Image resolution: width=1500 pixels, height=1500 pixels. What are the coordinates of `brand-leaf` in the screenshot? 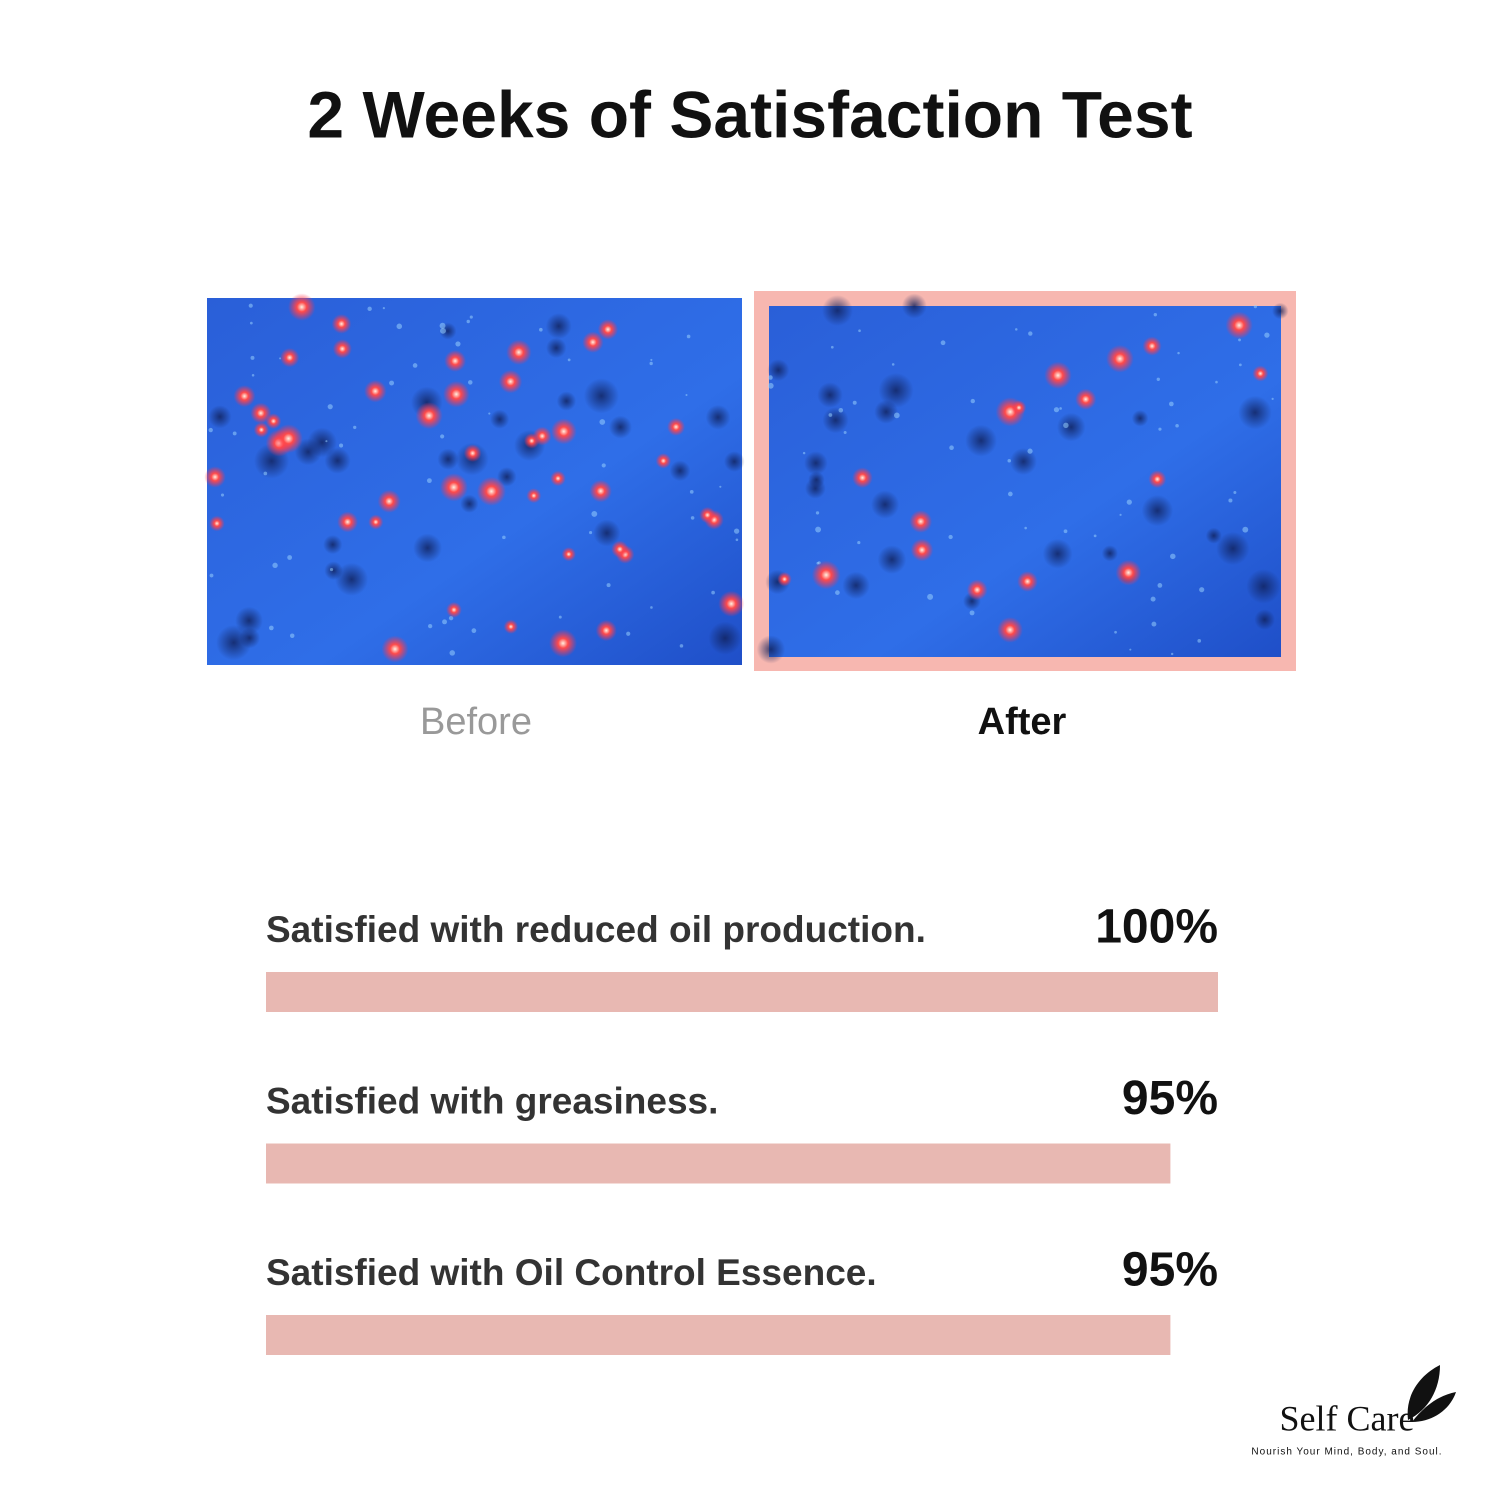 It's located at (1431, 1393).